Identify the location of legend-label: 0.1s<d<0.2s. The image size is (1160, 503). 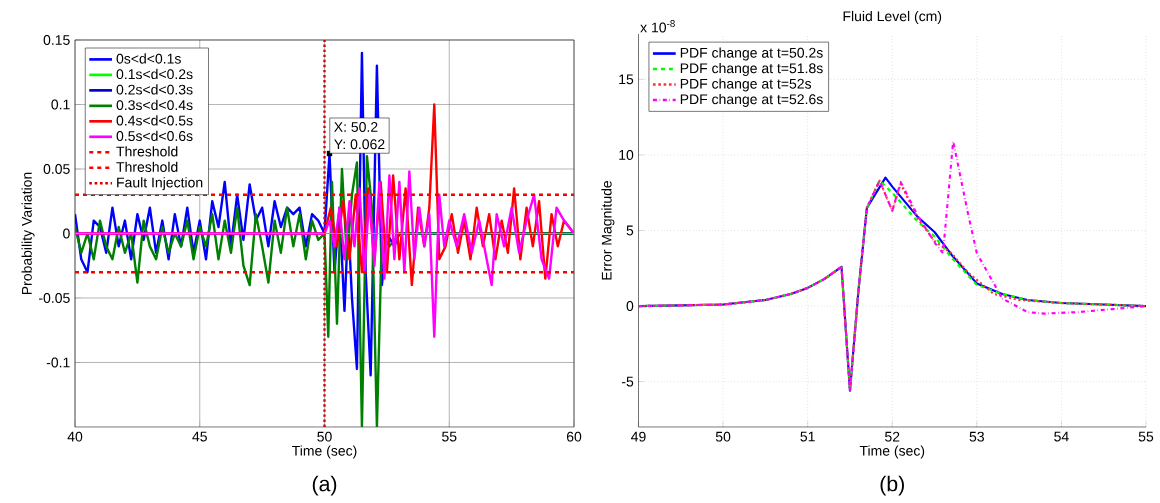
(154, 74).